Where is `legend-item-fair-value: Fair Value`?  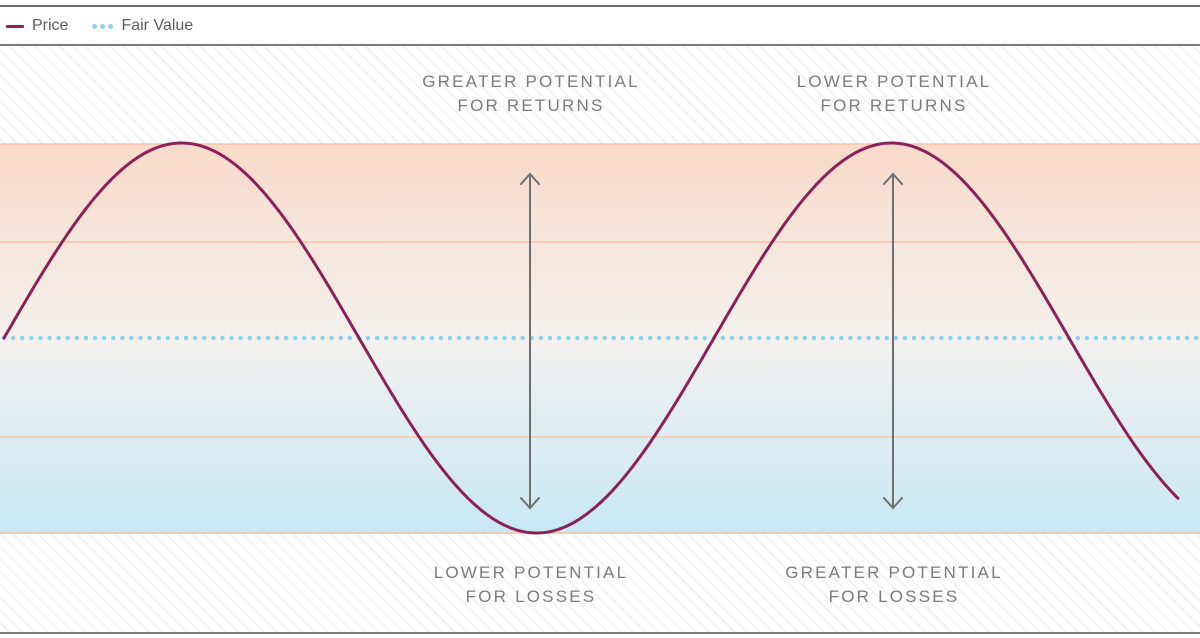 legend-item-fair-value: Fair Value is located at coordinates (142, 26).